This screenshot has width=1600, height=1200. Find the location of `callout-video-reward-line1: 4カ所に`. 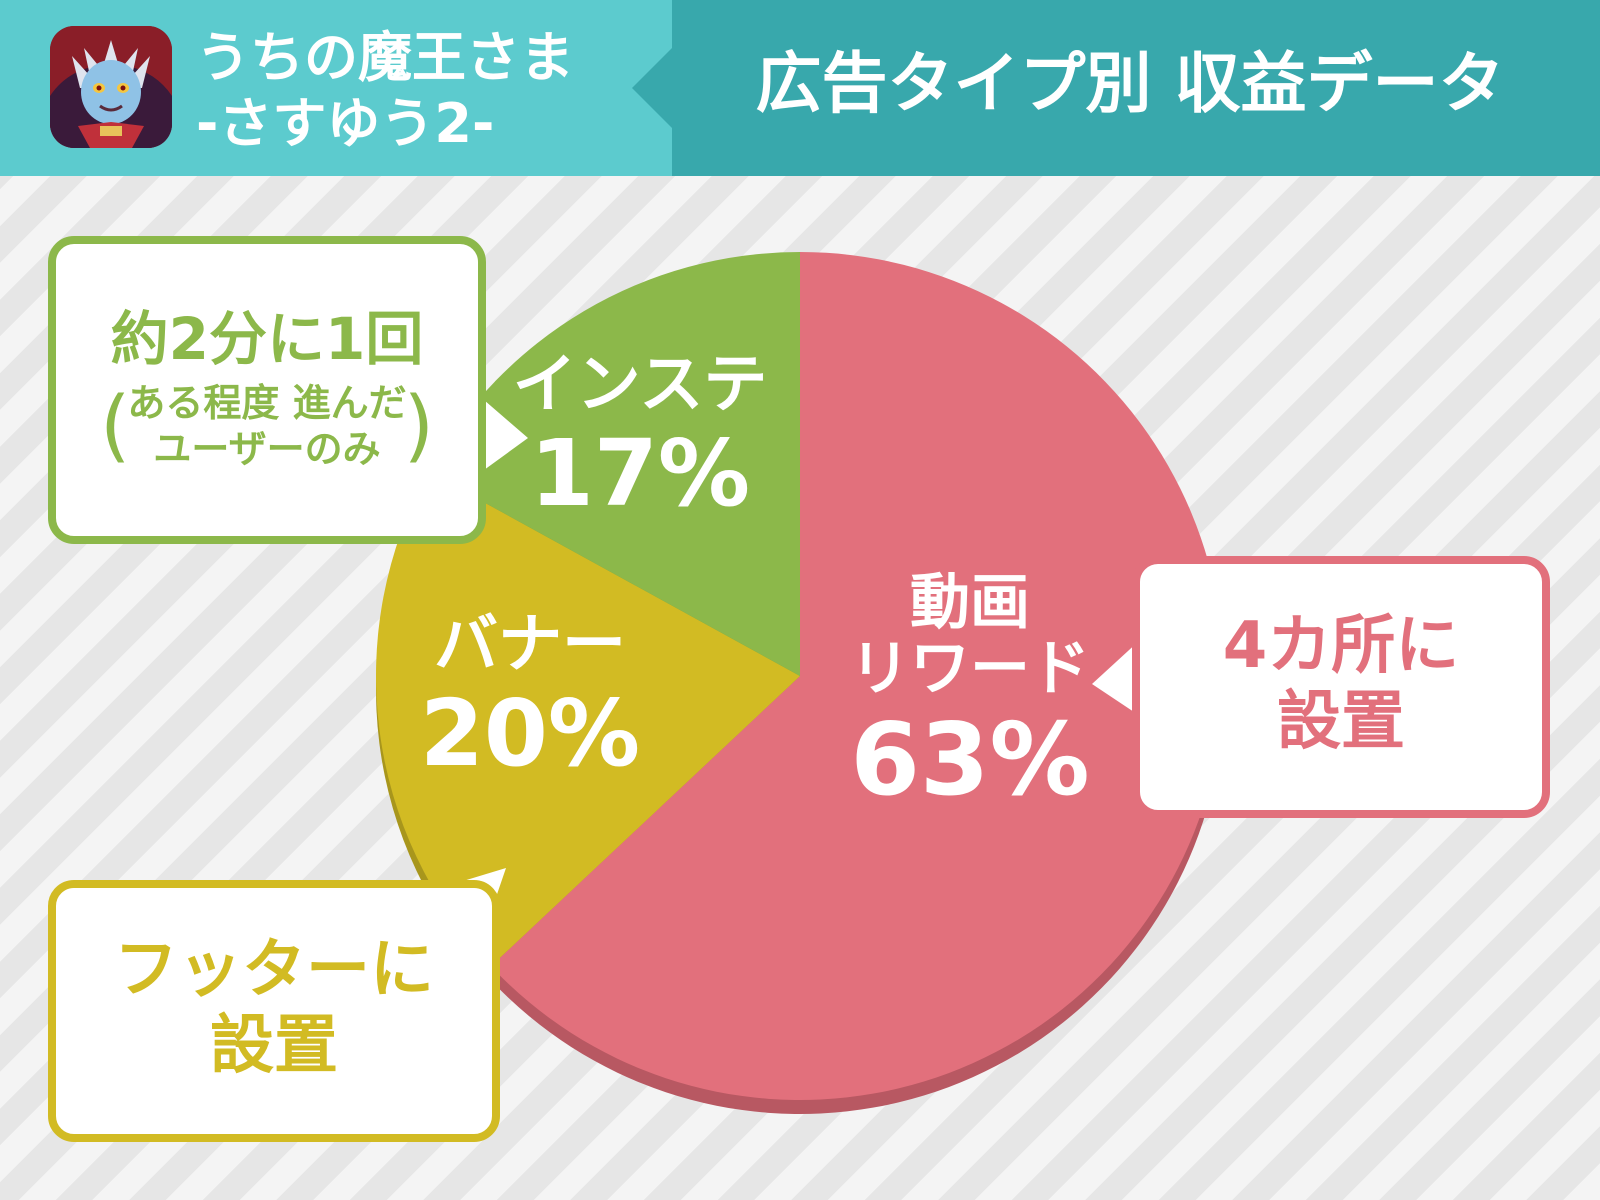

callout-video-reward-line1: 4カ所に is located at coordinates (1341, 646).